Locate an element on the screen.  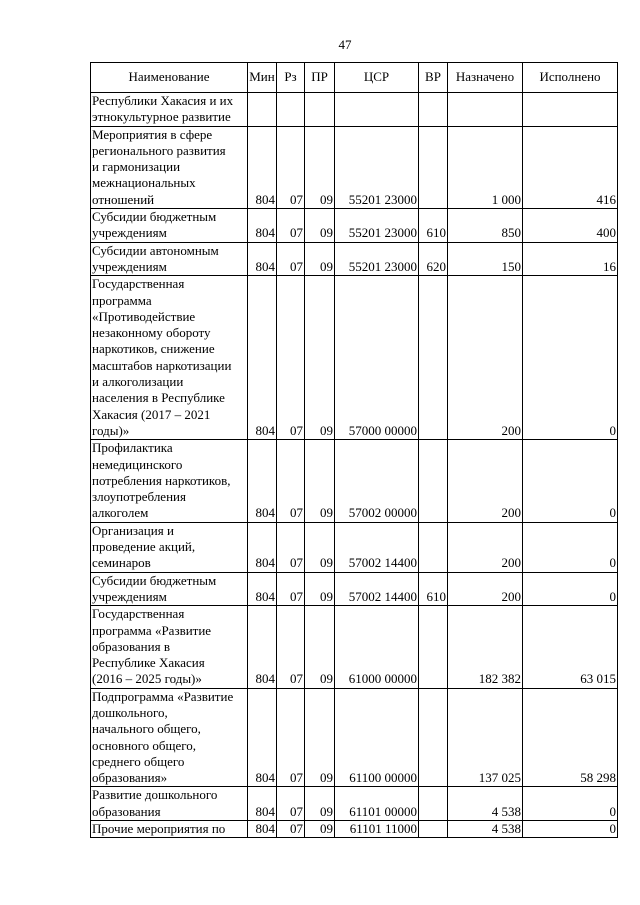
cell-executed: 58 298 is located at coordinates (570, 737).